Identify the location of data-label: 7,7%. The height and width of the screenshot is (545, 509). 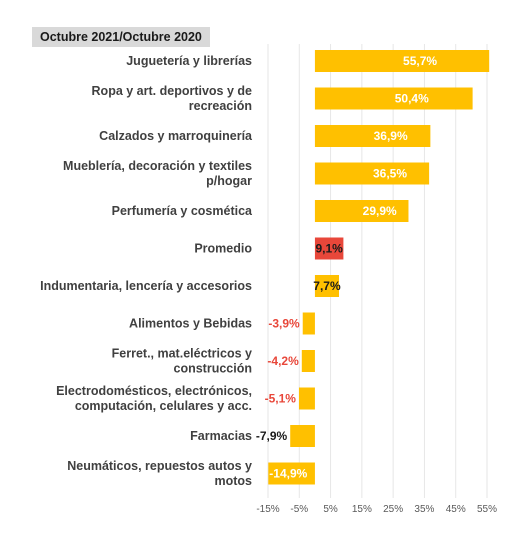
(327, 286).